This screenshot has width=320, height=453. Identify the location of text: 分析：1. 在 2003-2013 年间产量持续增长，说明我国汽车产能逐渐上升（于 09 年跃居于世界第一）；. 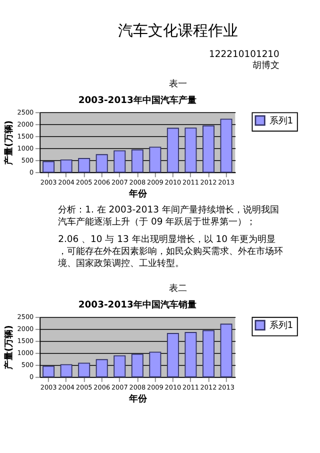
(168, 216).